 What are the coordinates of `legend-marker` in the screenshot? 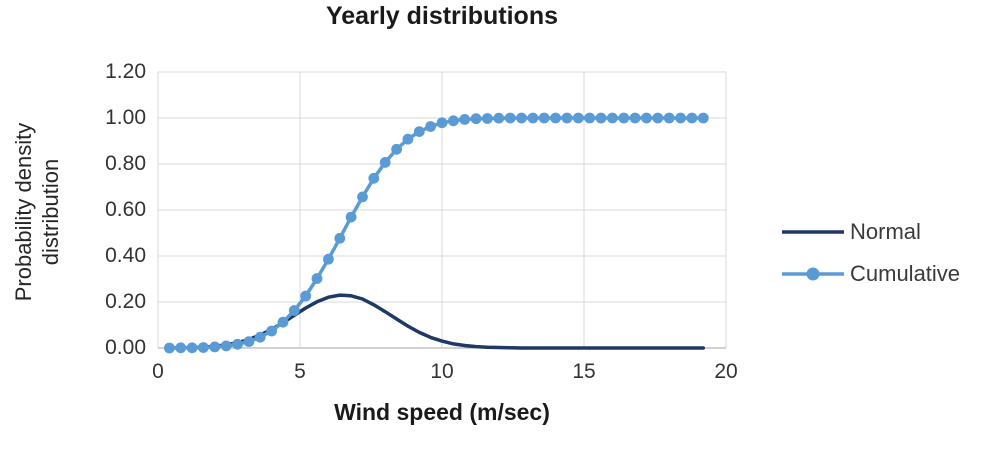 It's located at (813, 274).